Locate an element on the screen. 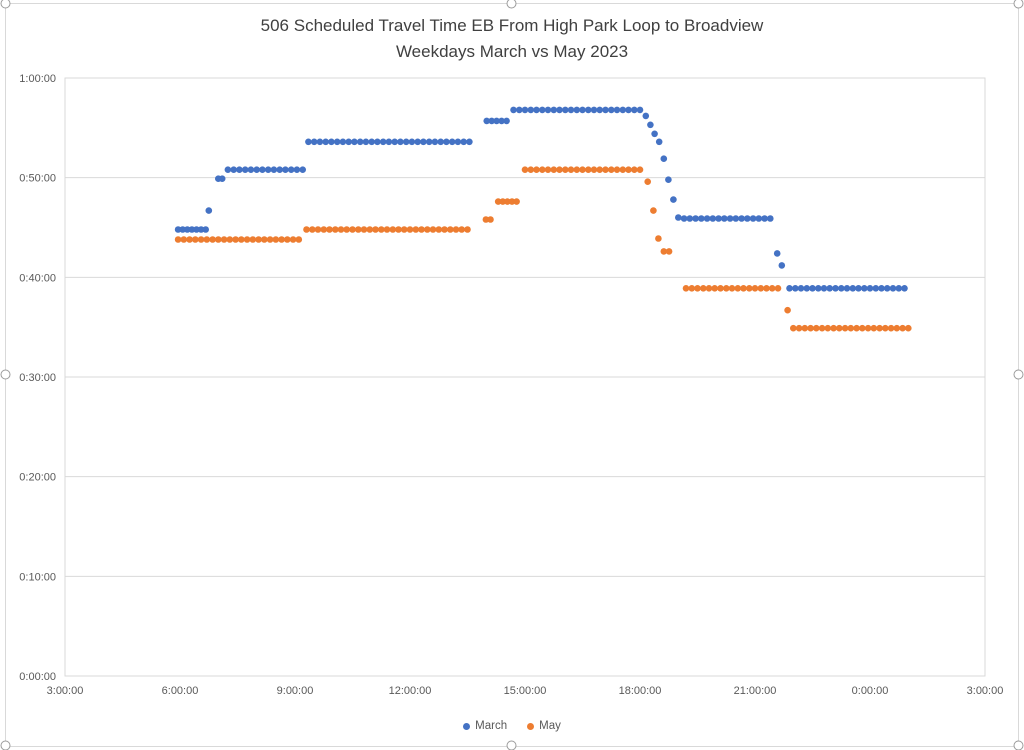 Image resolution: width=1024 pixels, height=750 pixels. legend-label-march: March is located at coordinates (491, 726).